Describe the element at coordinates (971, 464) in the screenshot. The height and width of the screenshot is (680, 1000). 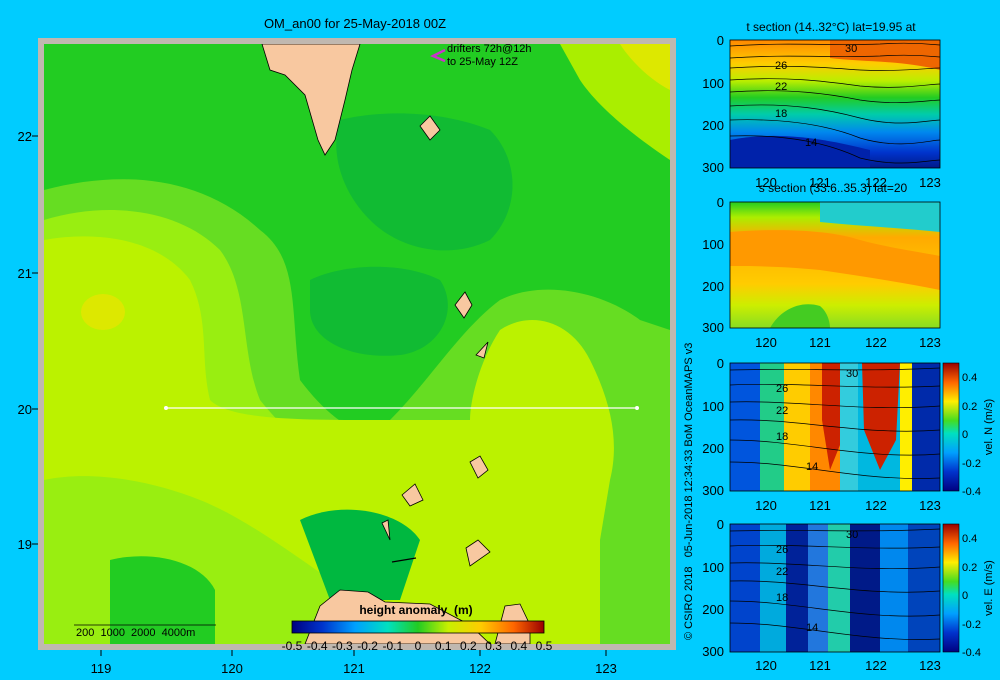
I see `vel-n-colorbar-tick: -0.2` at that location.